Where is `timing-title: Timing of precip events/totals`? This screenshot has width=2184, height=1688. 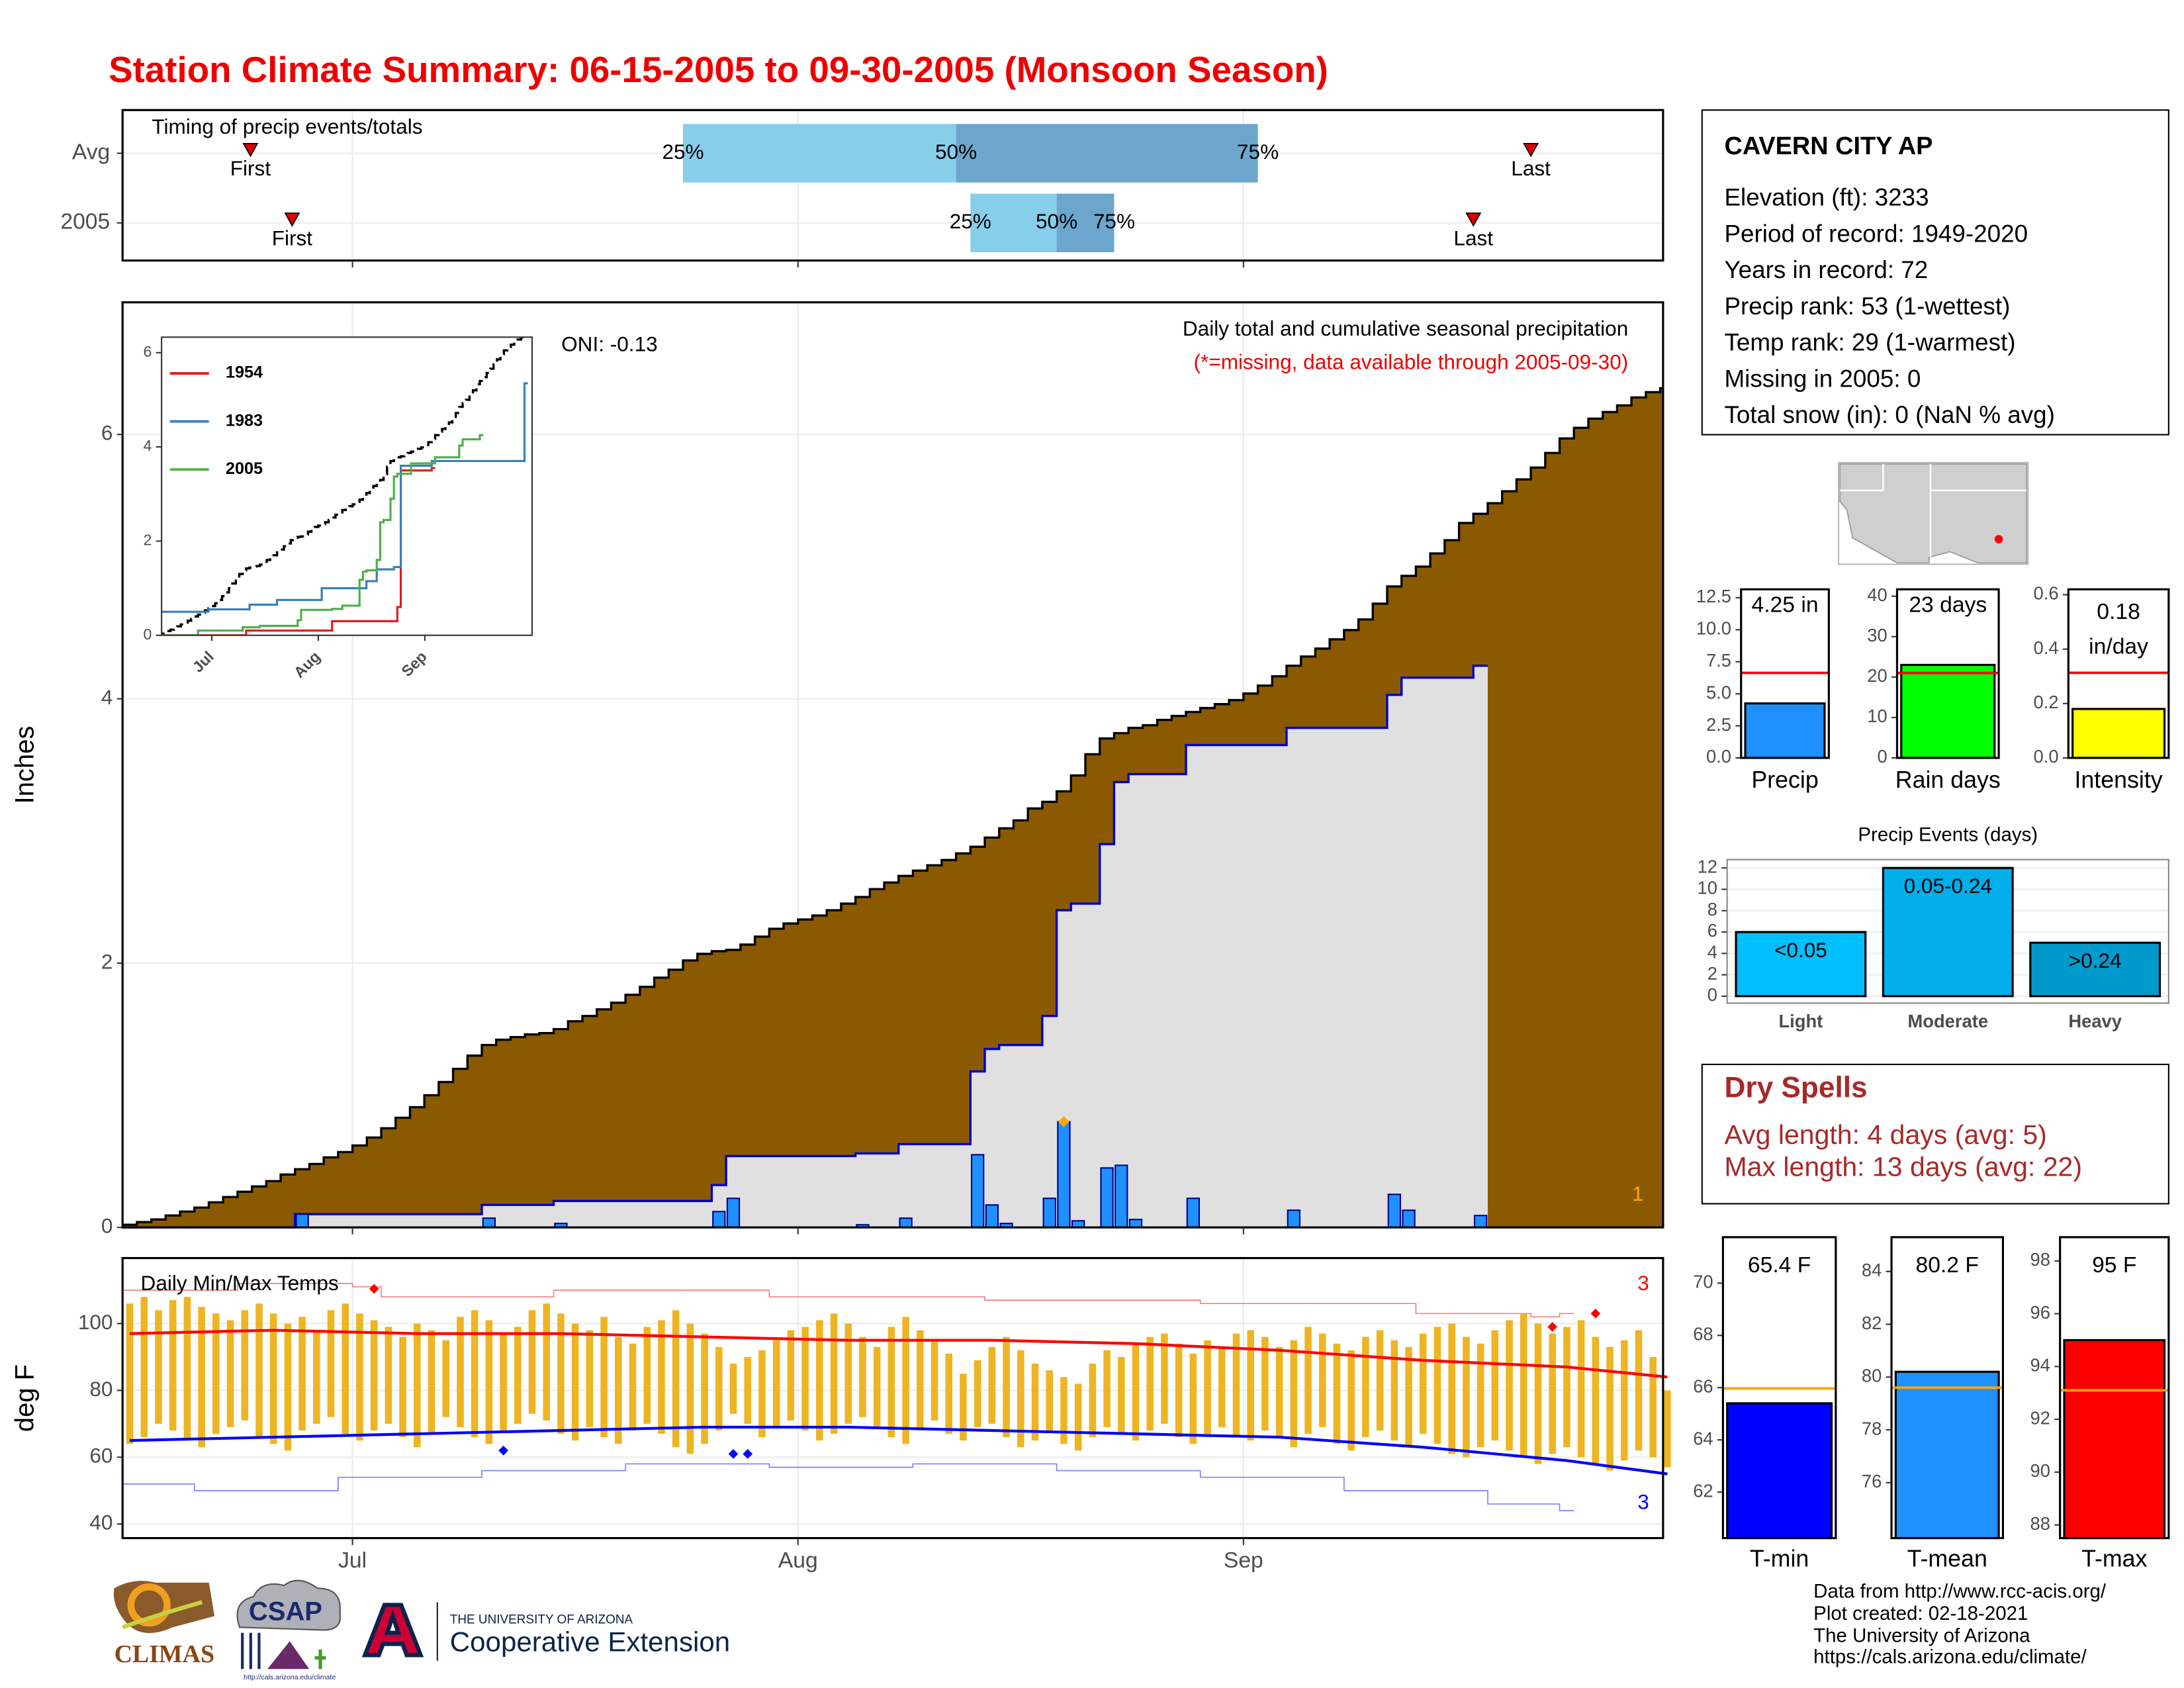 timing-title: Timing of precip events/totals is located at coordinates (287, 126).